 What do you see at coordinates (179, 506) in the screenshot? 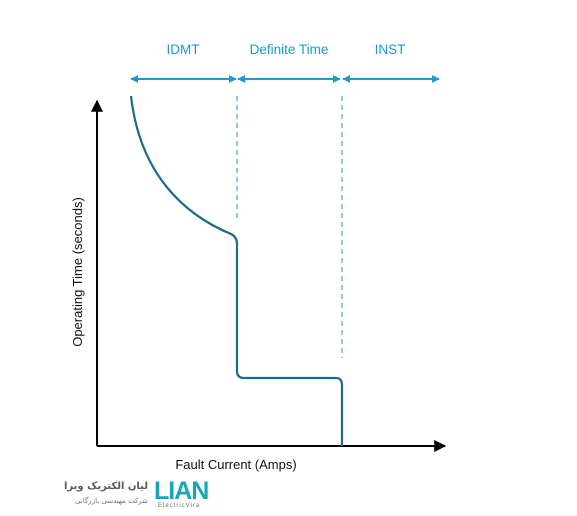
I see `logo-subtitle: ElectricVira` at bounding box center [179, 506].